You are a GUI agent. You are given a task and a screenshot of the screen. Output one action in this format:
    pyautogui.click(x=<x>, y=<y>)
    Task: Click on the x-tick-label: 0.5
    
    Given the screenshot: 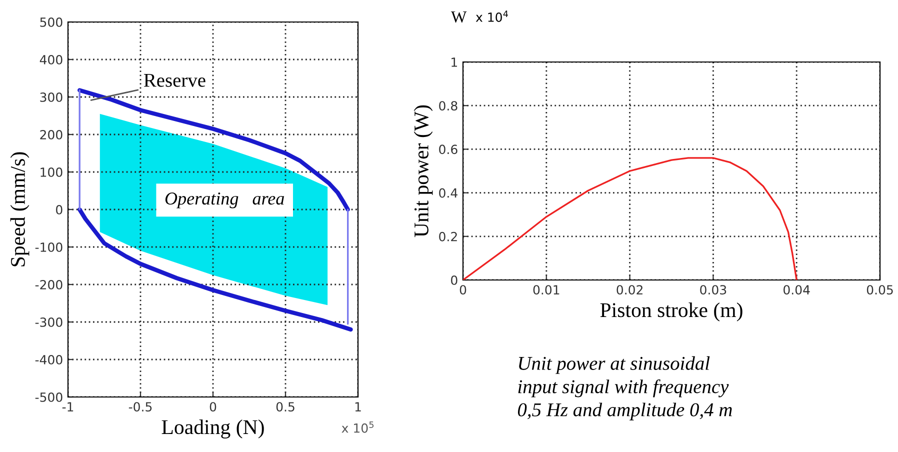 What is the action you would take?
    pyautogui.click(x=285, y=407)
    